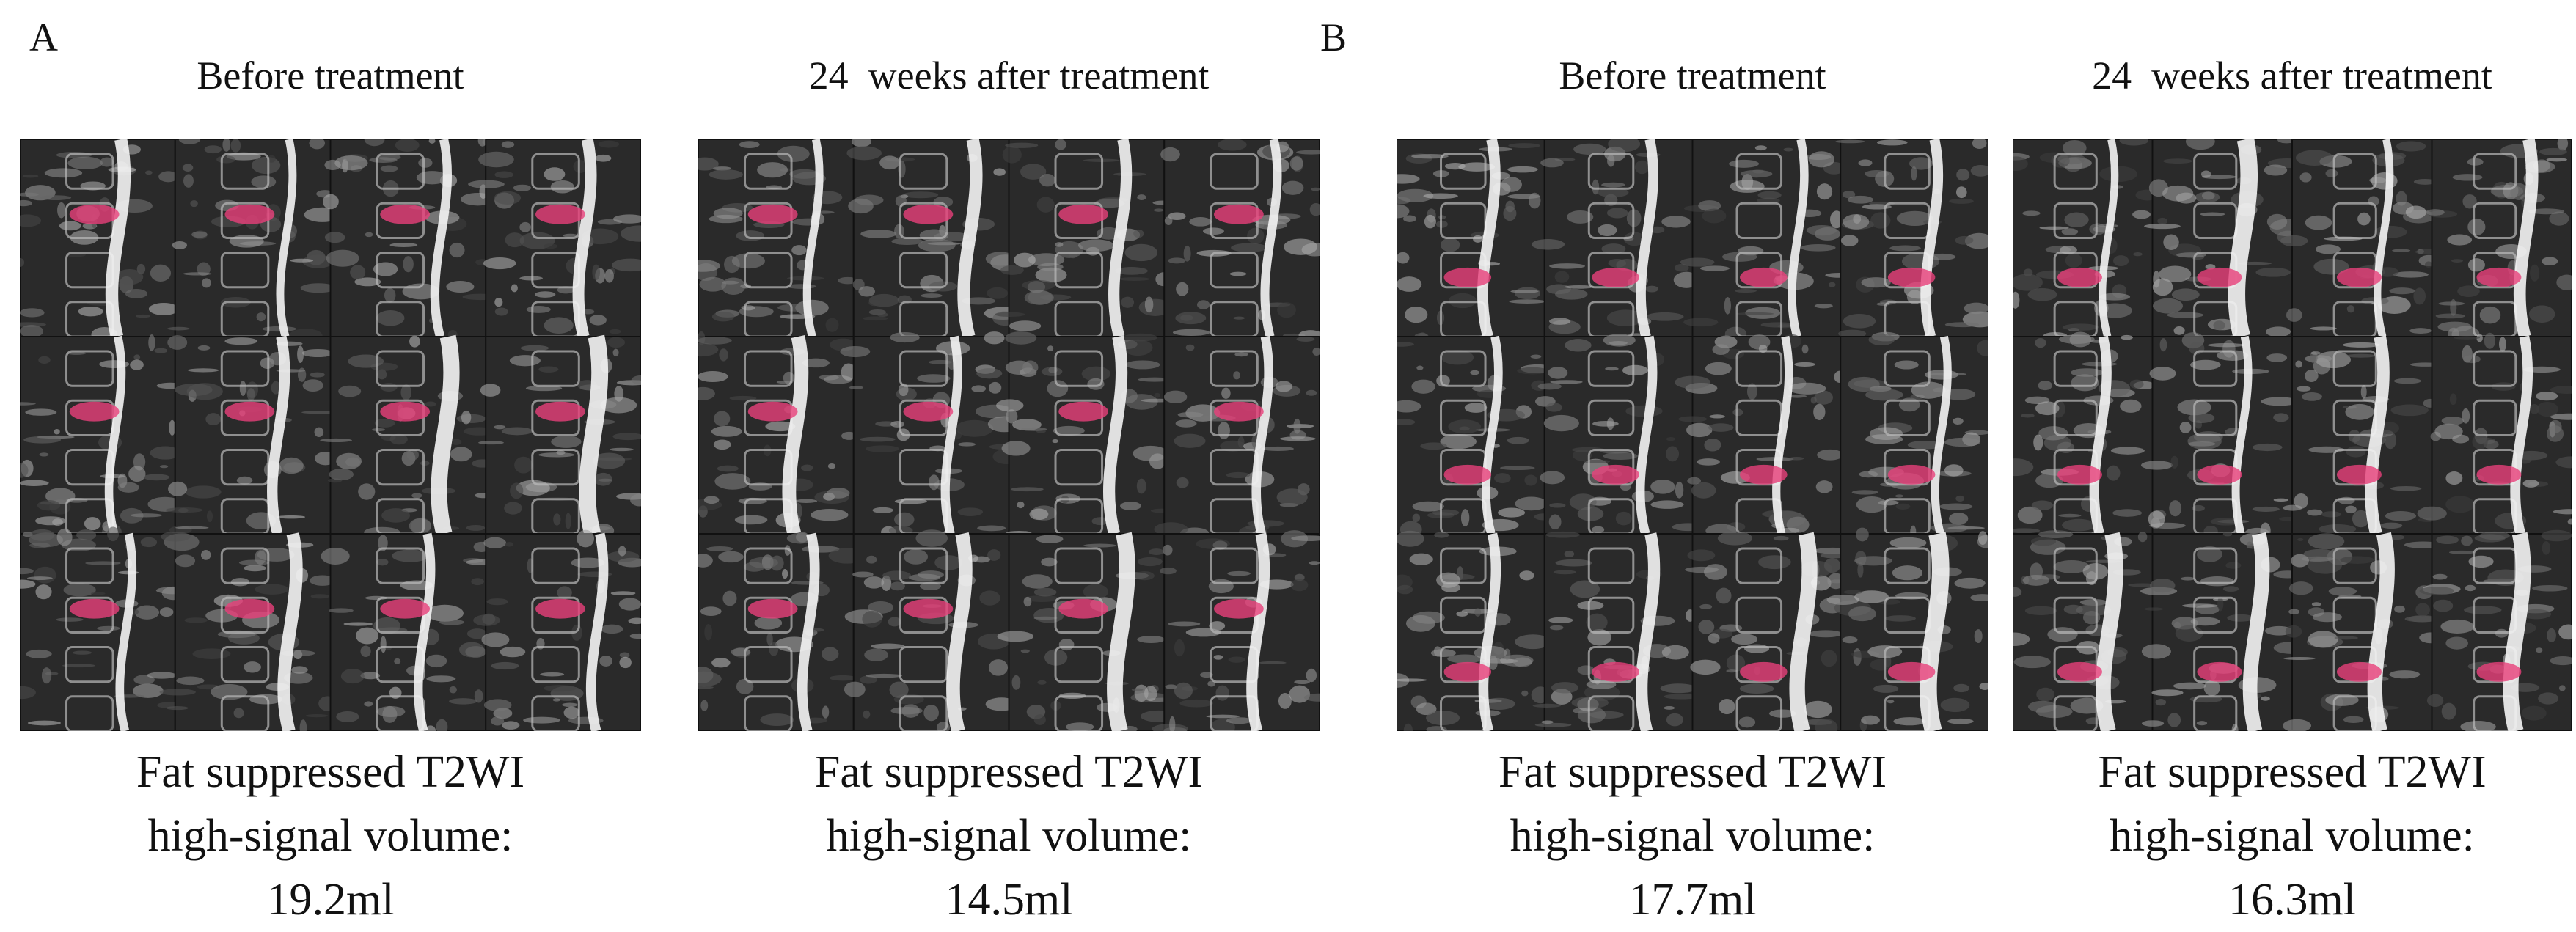  Describe the element at coordinates (330, 900) in the screenshot. I see `caption-line: 19.2ml` at that location.